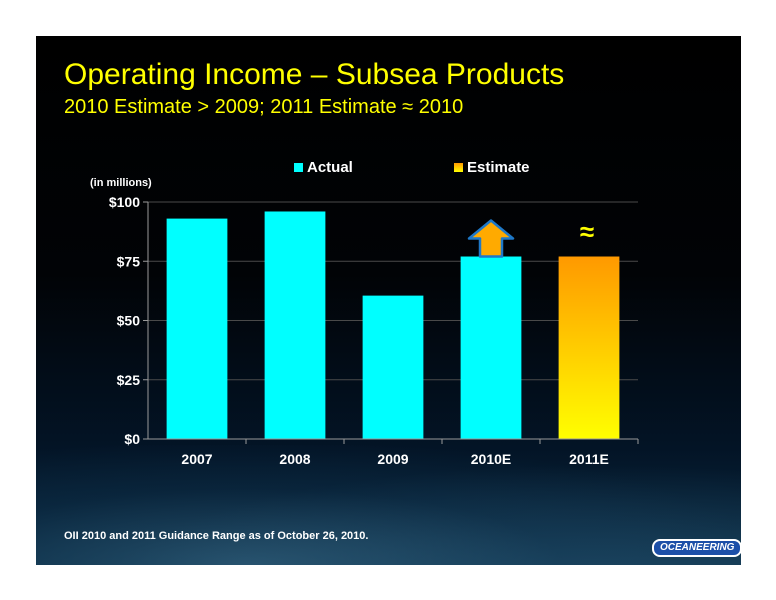 This screenshot has height=600, width=776. What do you see at coordinates (314, 74) in the screenshot?
I see `slide-title: Operating Income – Subsea Products` at bounding box center [314, 74].